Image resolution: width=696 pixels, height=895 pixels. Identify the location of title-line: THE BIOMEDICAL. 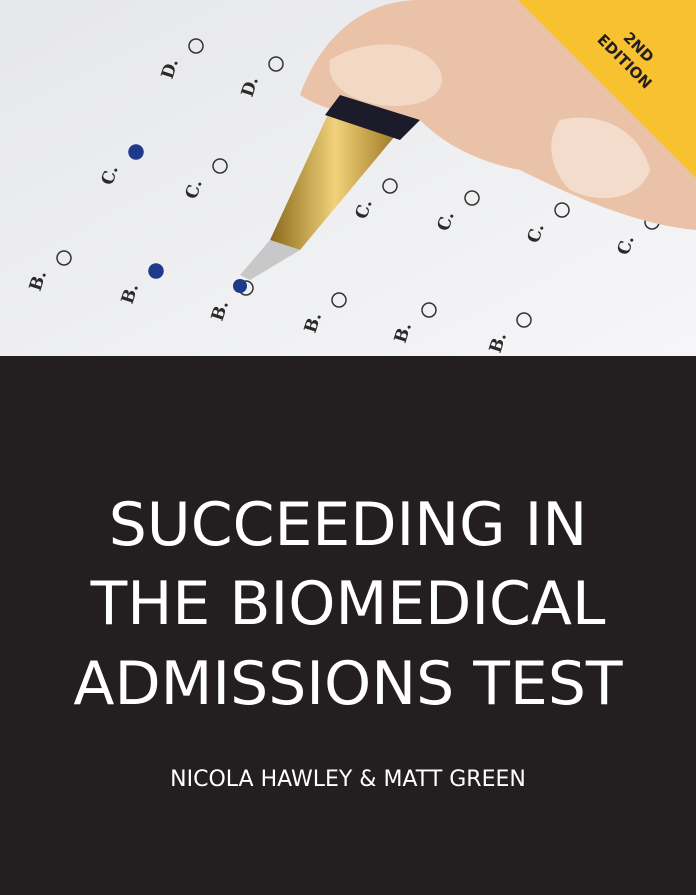
(348, 604).